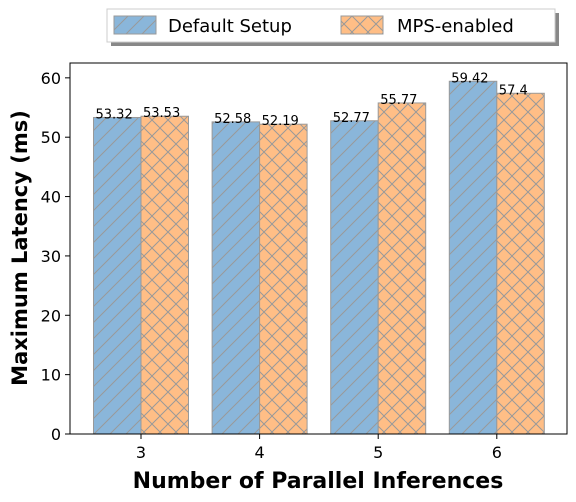 The width and height of the screenshot is (576, 502). I want to click on legend: Default Setup MPS-enabled, so click(332, 27).